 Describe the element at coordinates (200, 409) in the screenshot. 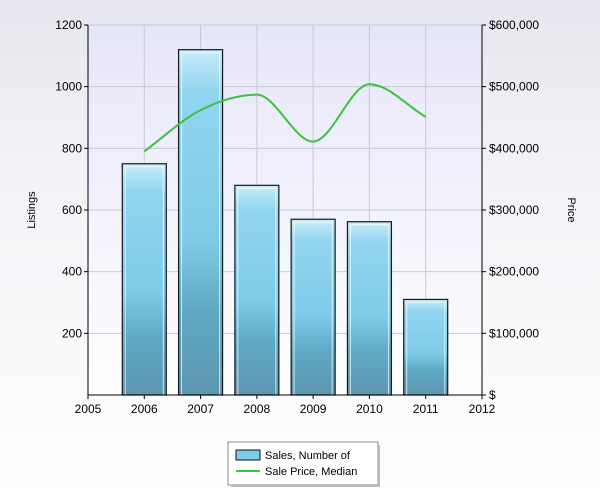

I see `x-tick-label: 2007` at that location.